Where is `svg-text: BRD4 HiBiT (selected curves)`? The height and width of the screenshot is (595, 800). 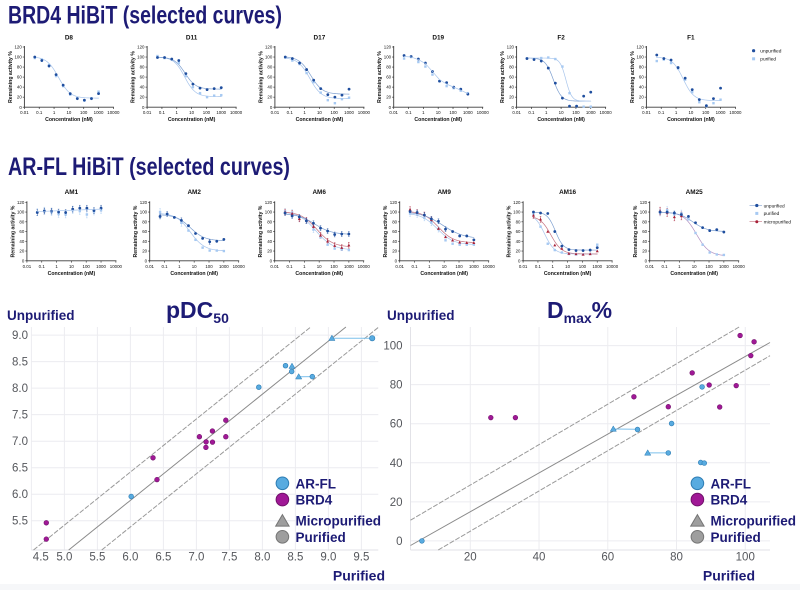
svg-text: BRD4 HiBiT (selected curves) is located at coordinates (145, 16).